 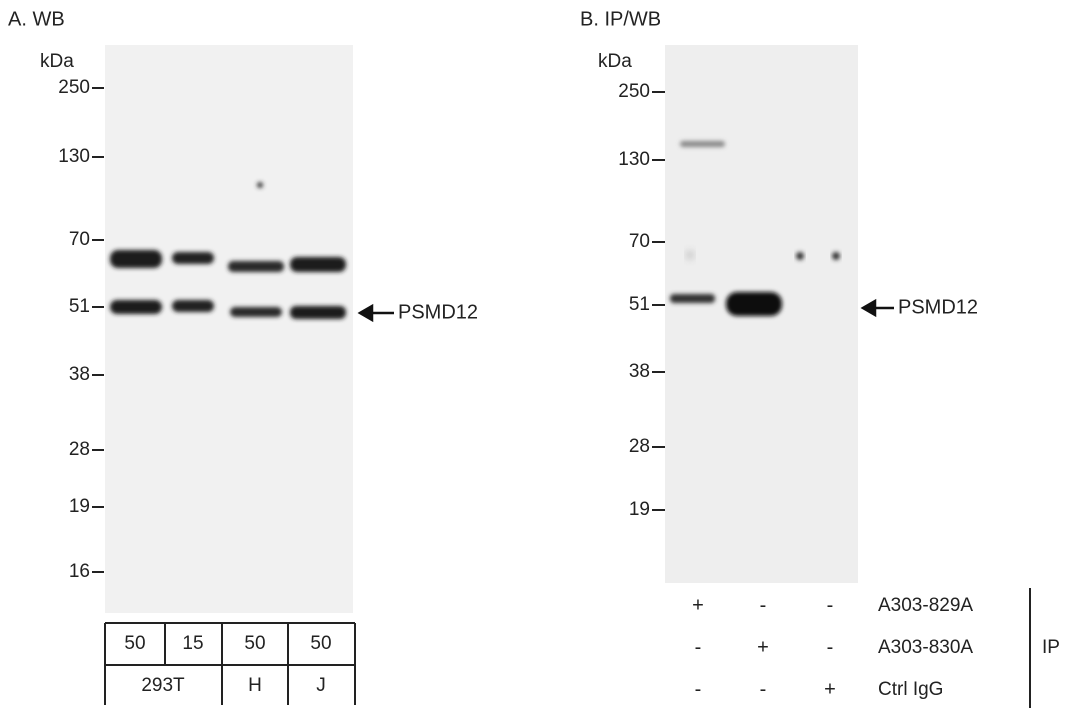 I want to click on panel-title: B. IP/WB, so click(x=620, y=19).